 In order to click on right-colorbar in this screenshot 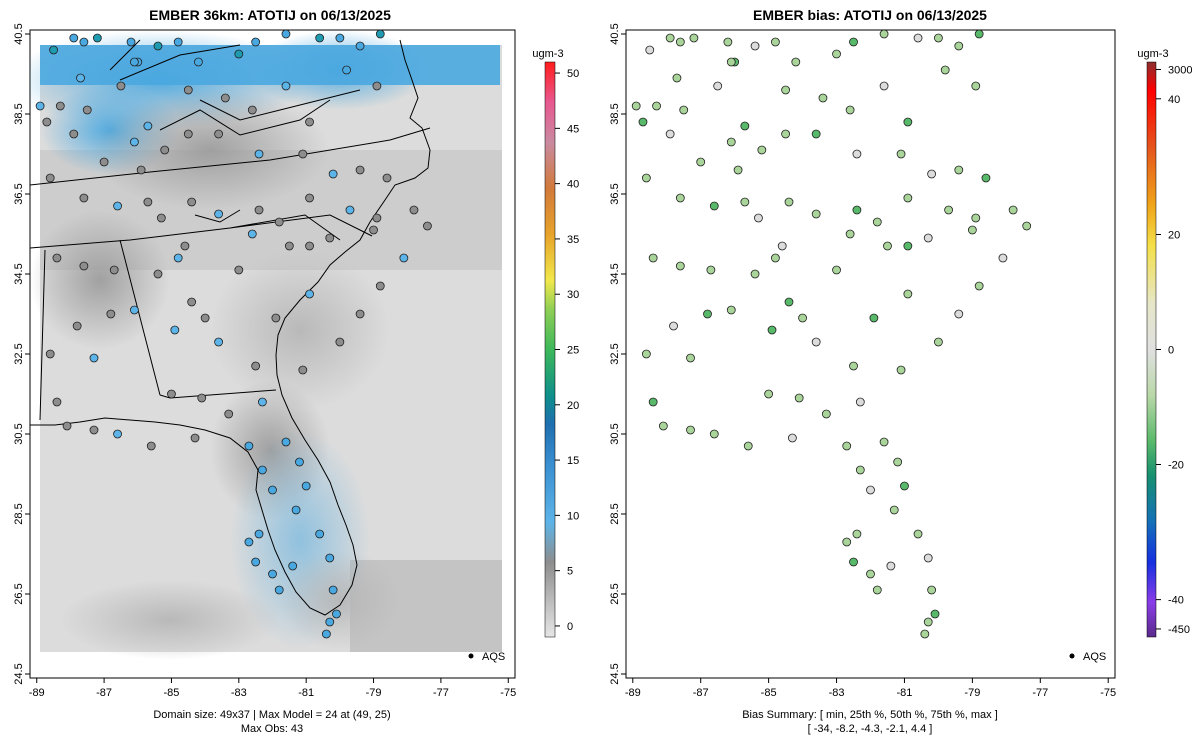, I will do `click(1151, 349)`.